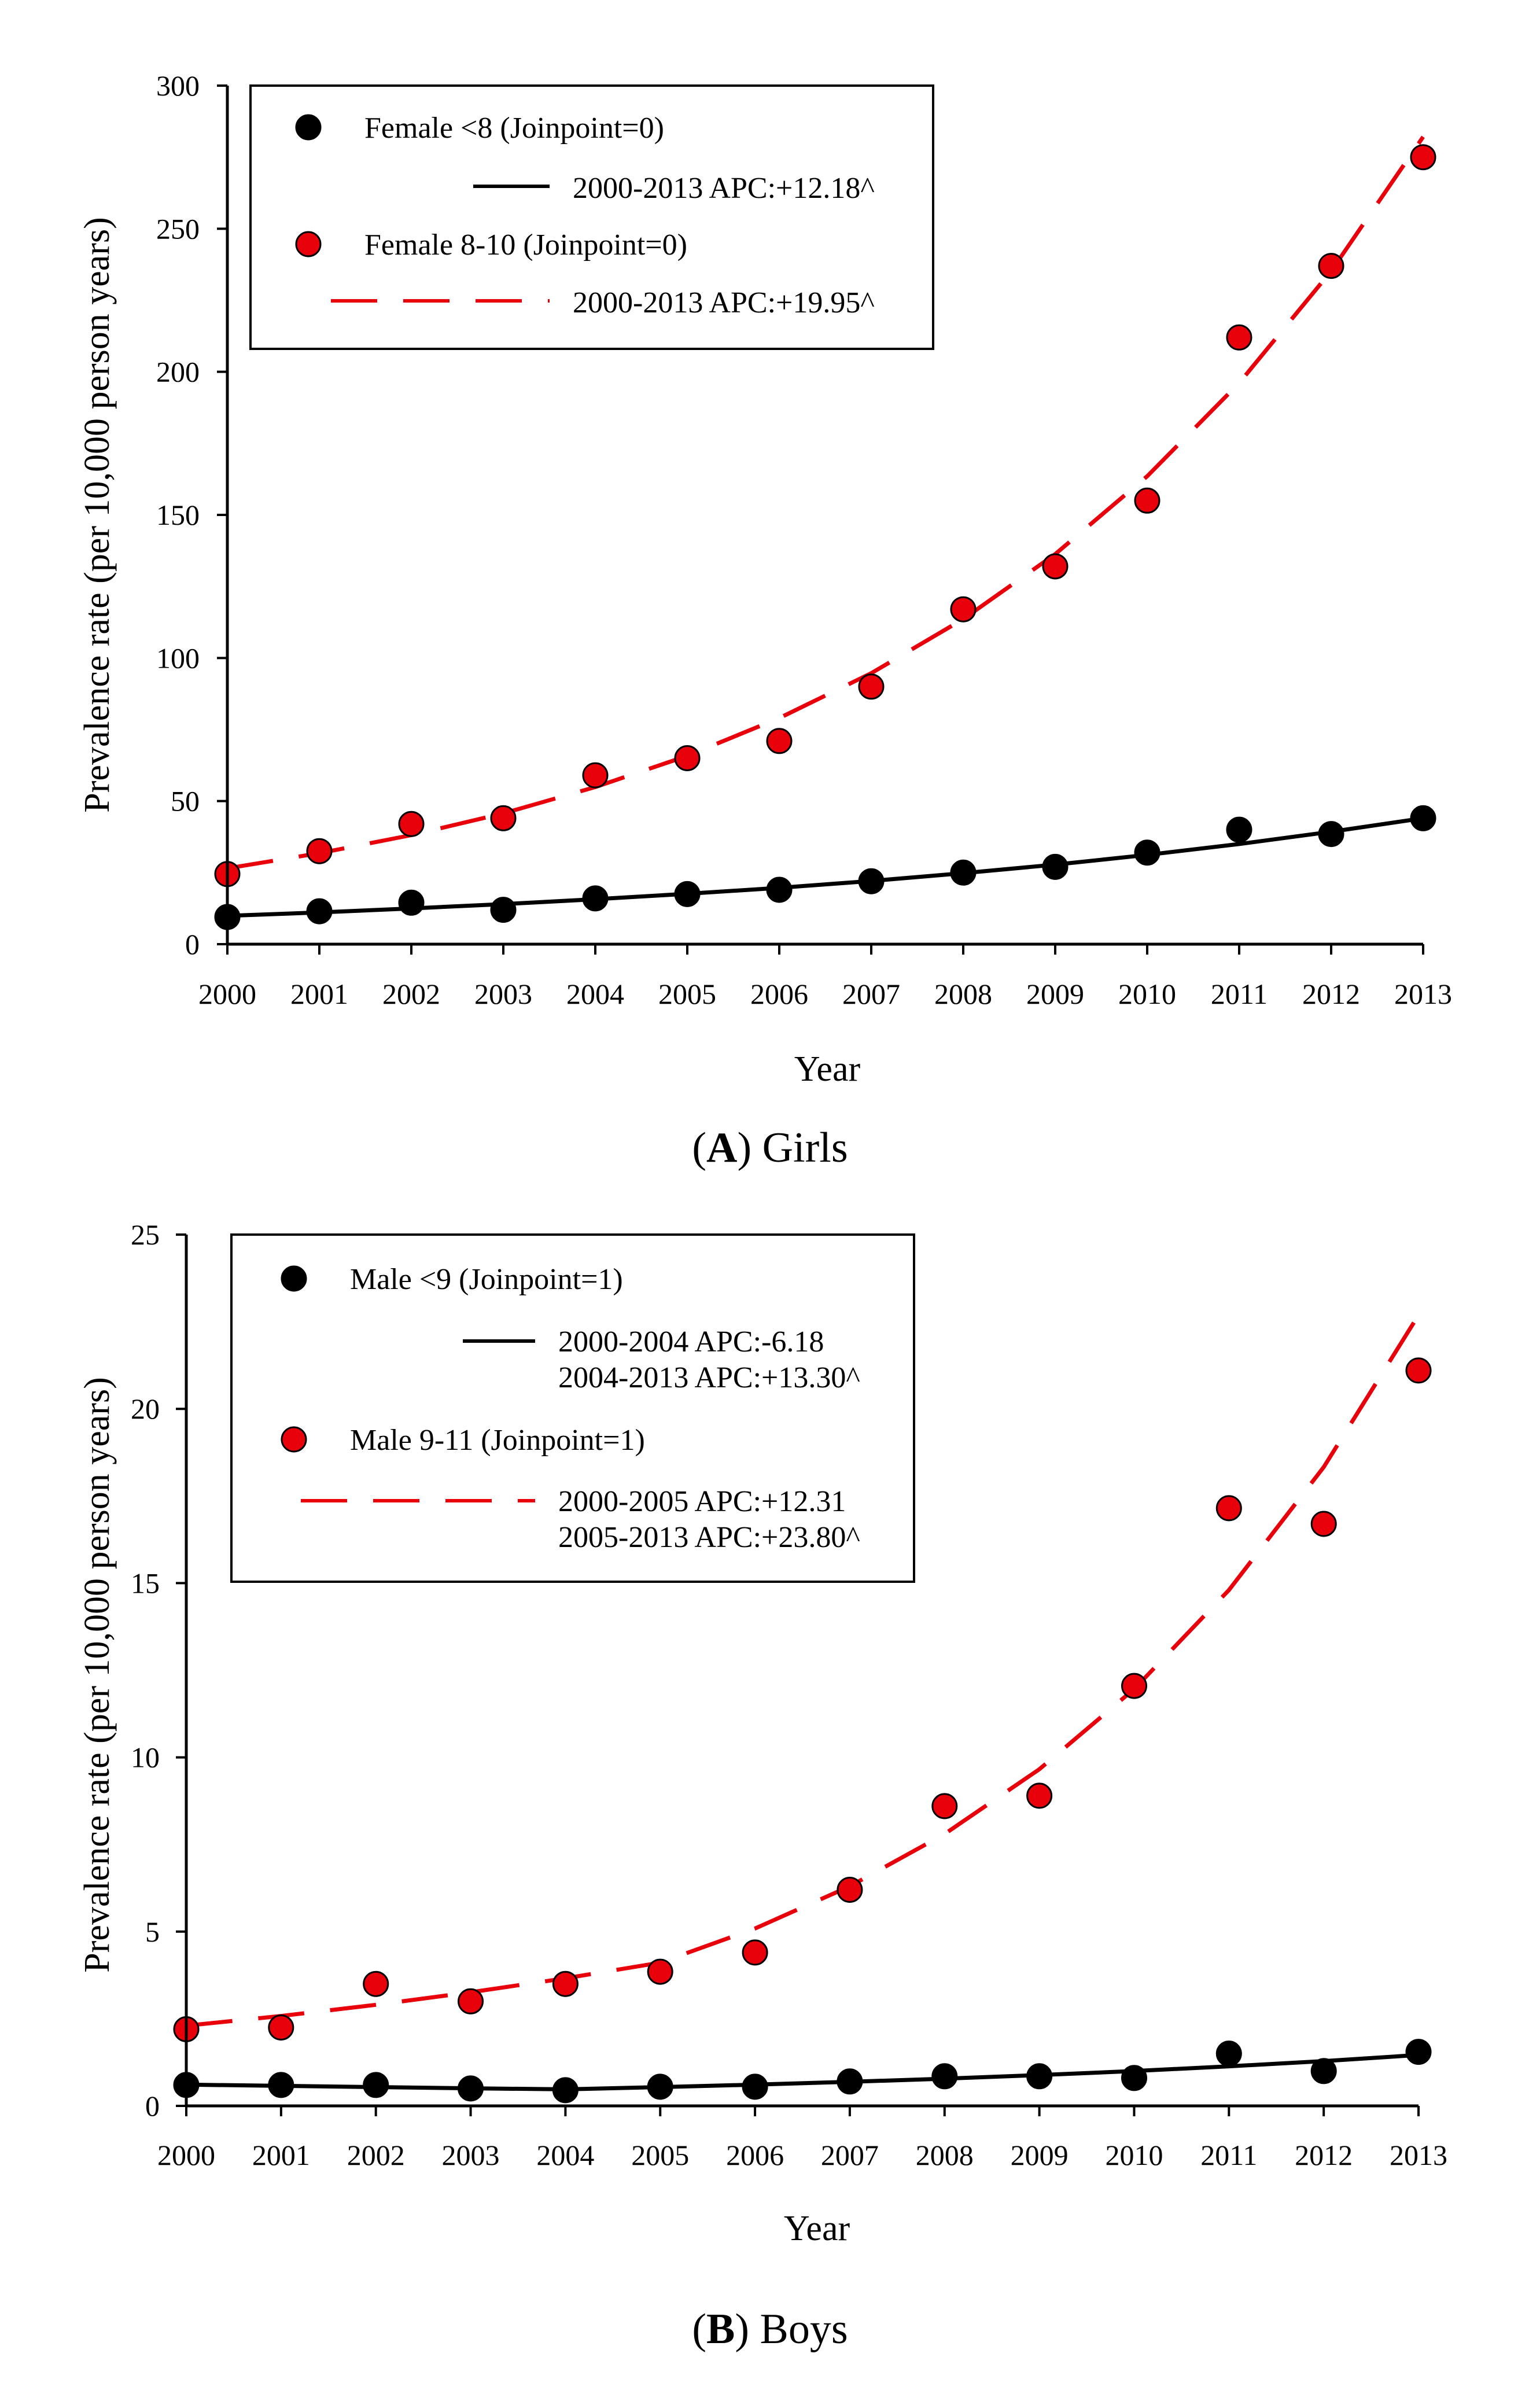 The height and width of the screenshot is (2383, 1540). What do you see at coordinates (691, 1341) in the screenshot?
I see `panel-b-legend-trend-male-lt9-1: 2000-2004 APC:-6.18` at bounding box center [691, 1341].